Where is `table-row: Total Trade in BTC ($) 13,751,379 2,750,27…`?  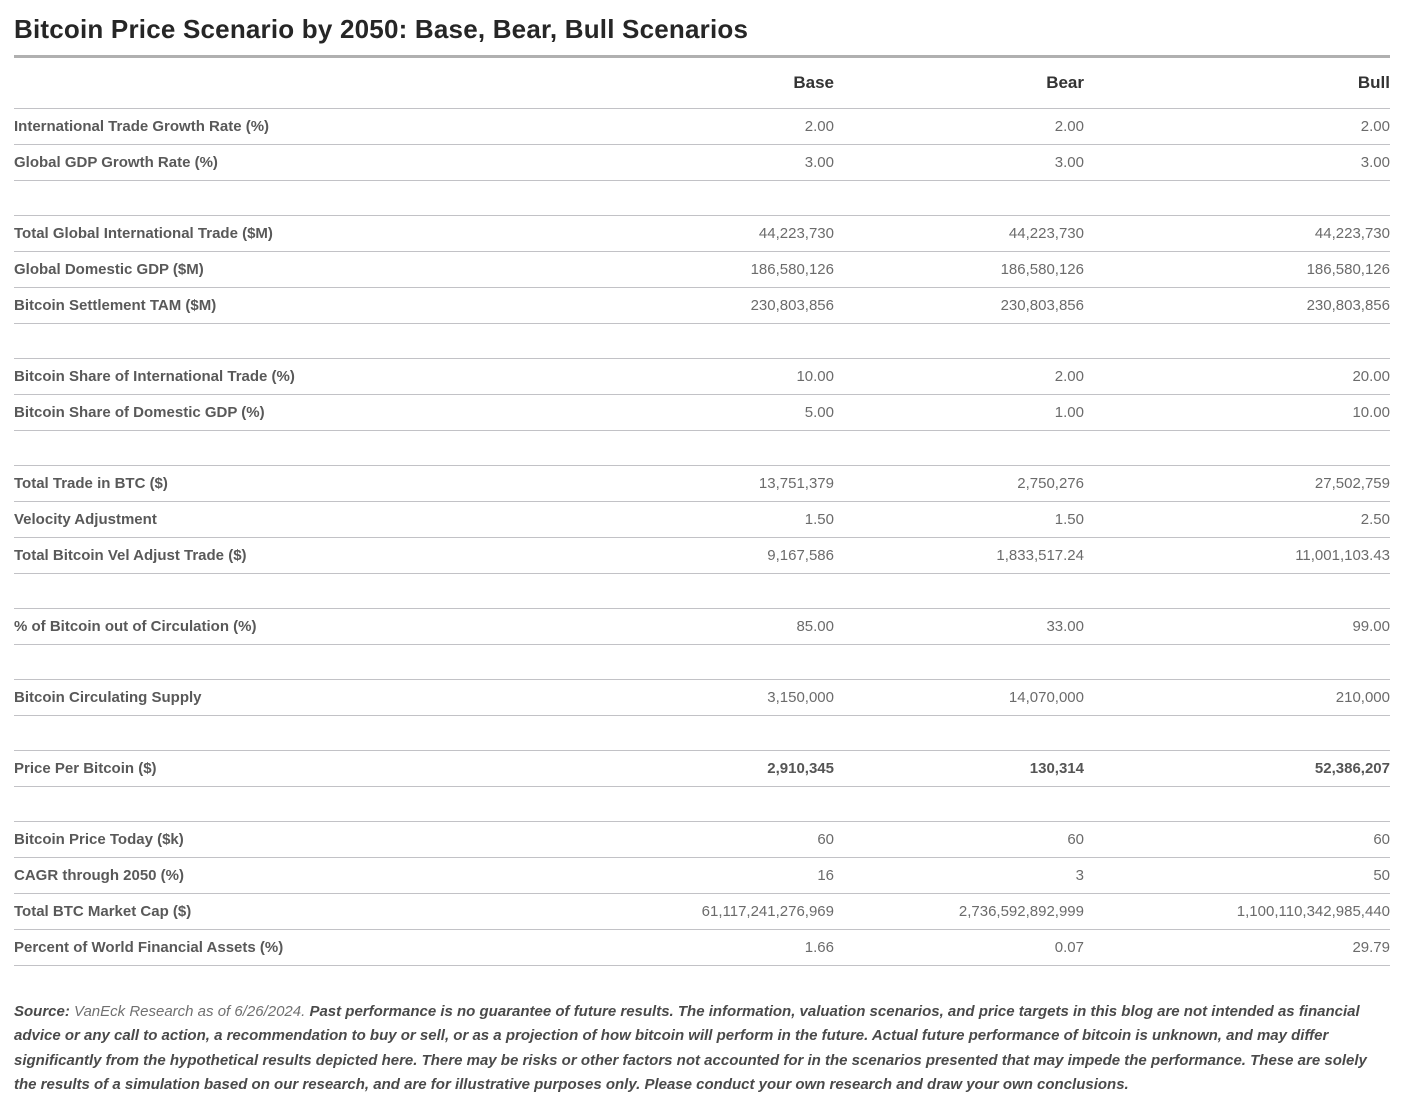 table-row: Total Trade in BTC ($) 13,751,379 2,750,27… is located at coordinates (702, 483).